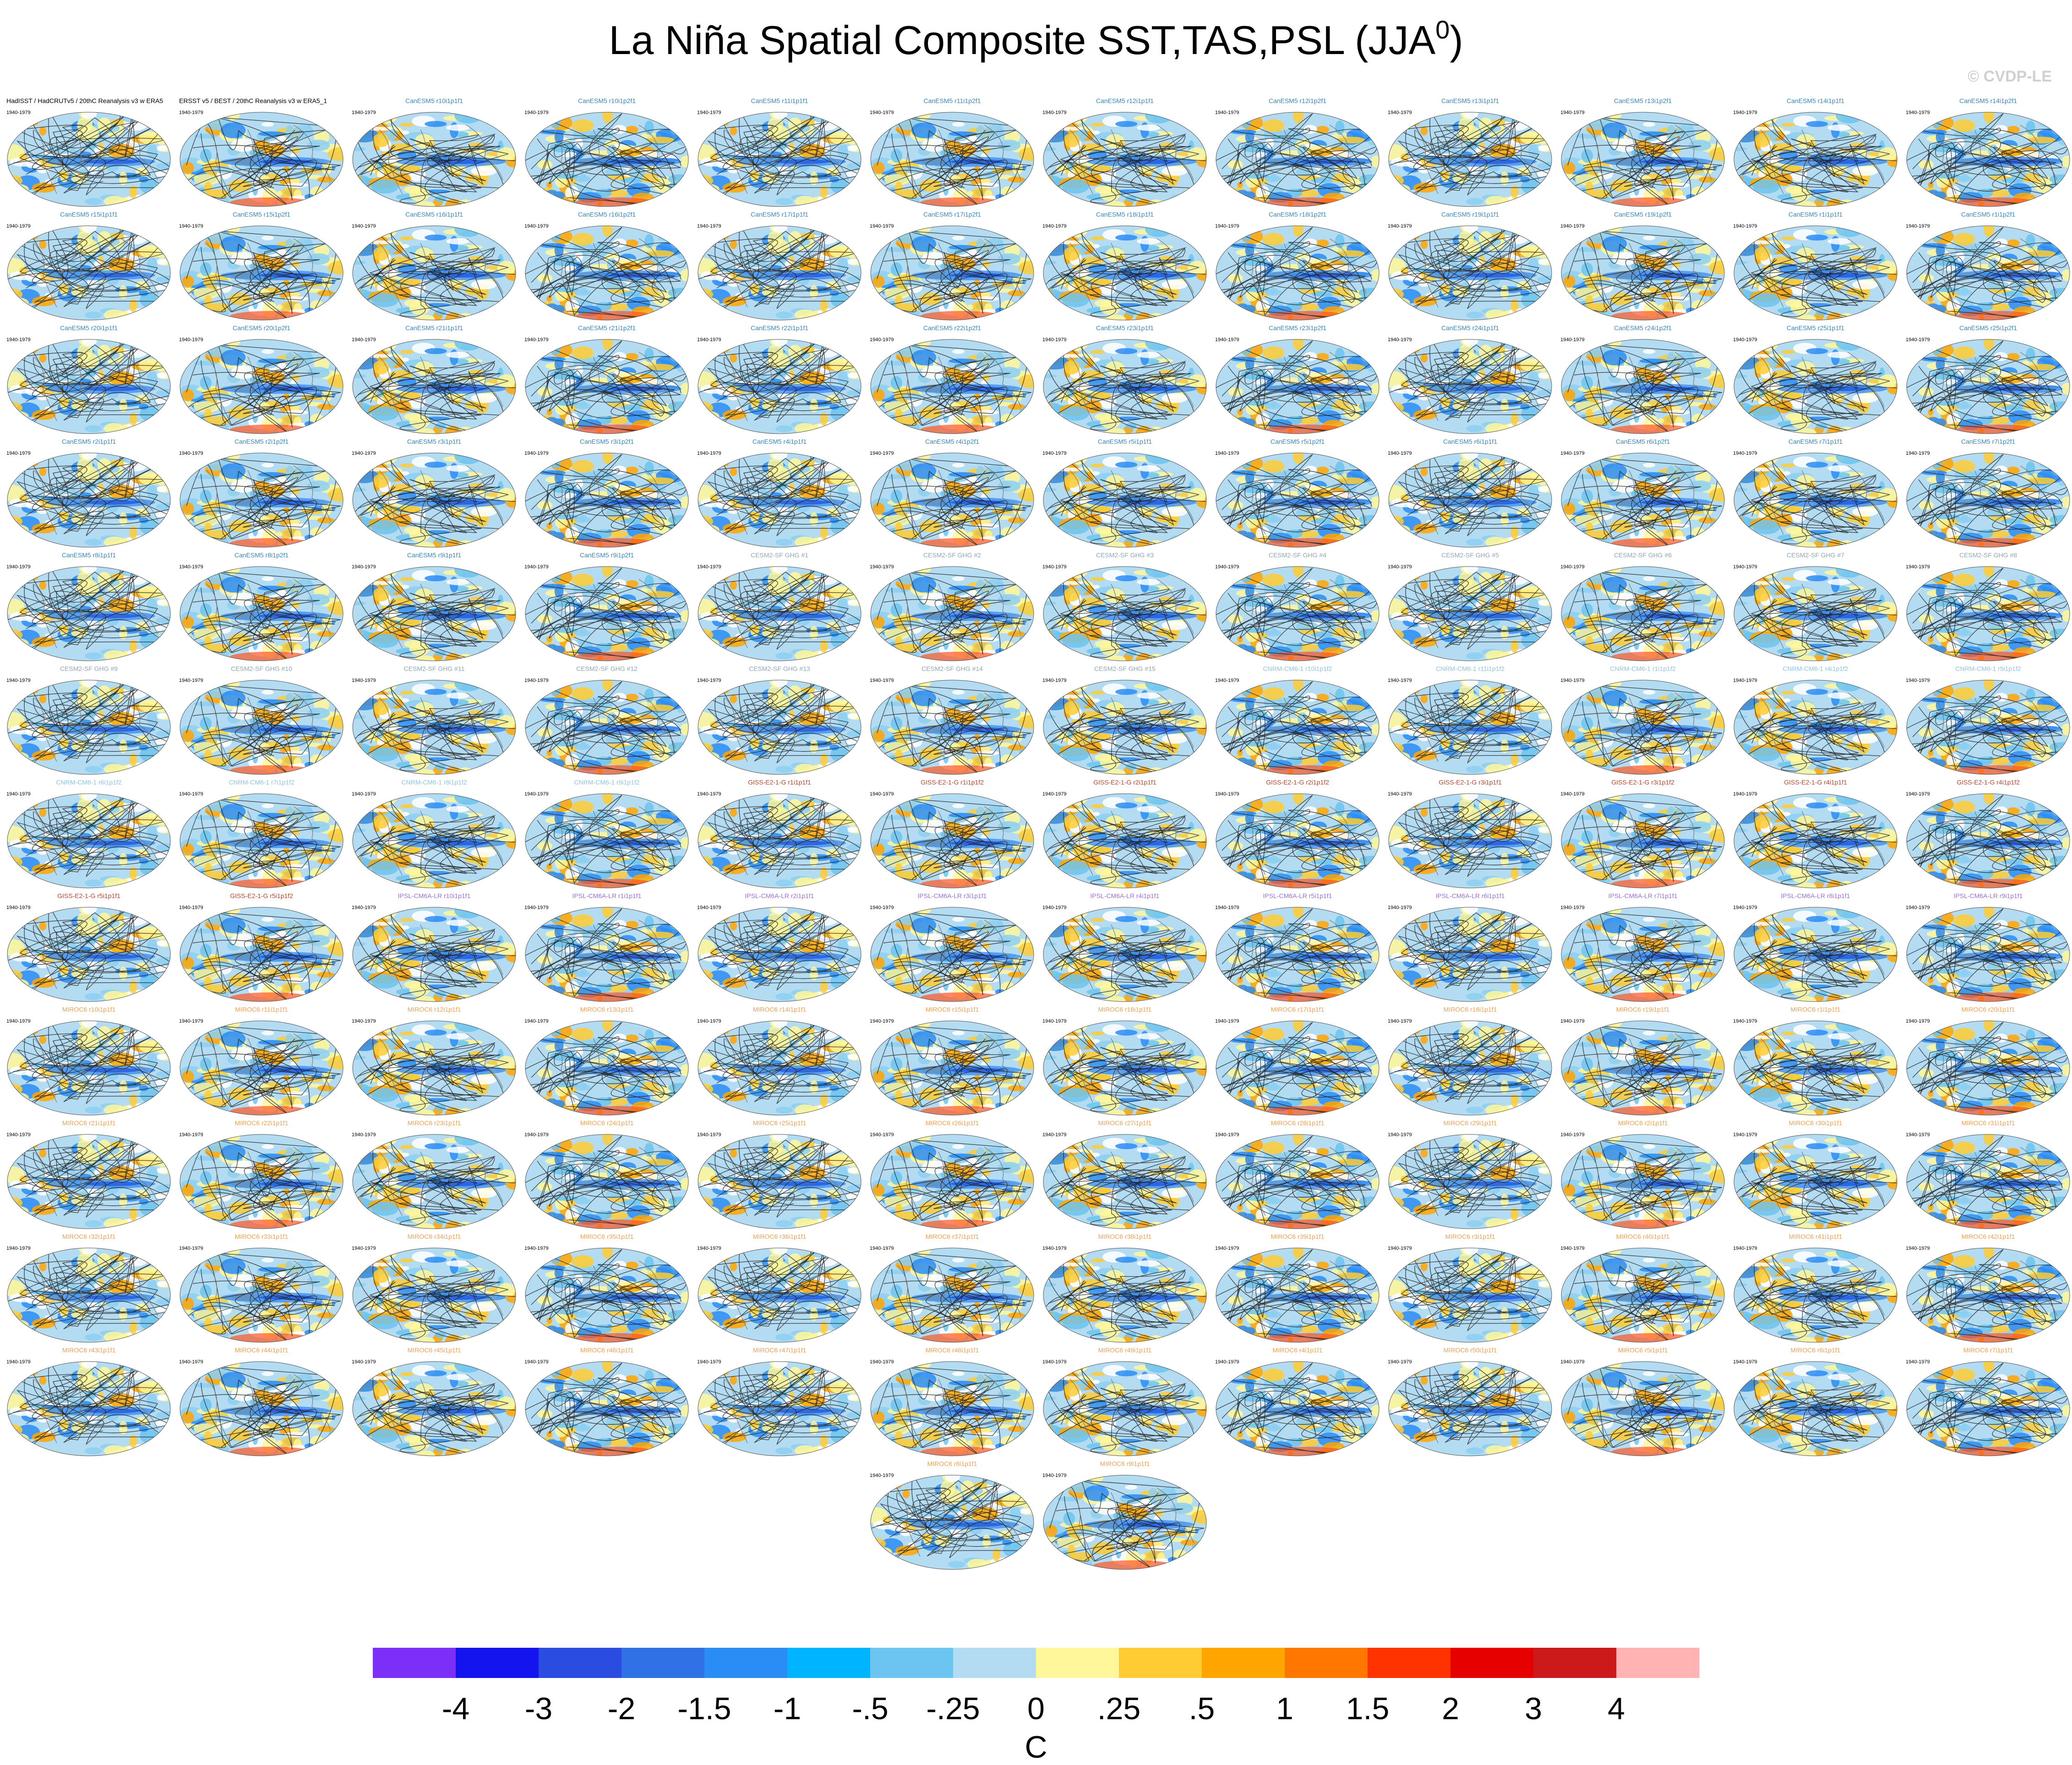 The height and width of the screenshot is (1765, 2072). What do you see at coordinates (785, 269) in the screenshot?
I see `map-panel: CanESM5 r17i1p1f1 1940-1979` at bounding box center [785, 269].